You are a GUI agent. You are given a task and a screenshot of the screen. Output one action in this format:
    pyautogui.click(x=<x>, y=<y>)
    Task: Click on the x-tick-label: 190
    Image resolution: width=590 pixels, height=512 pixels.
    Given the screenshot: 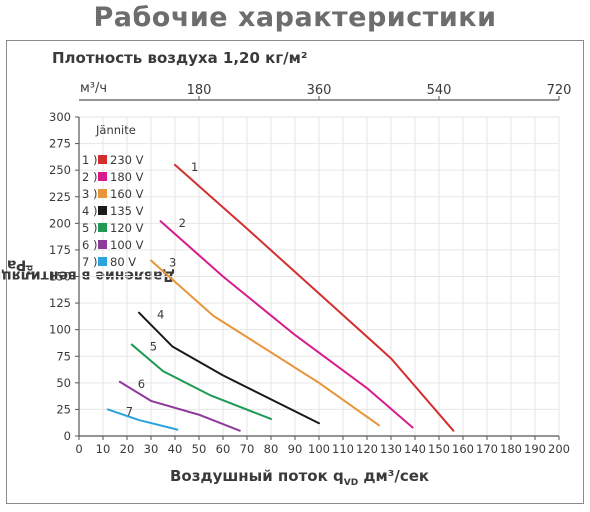 What is the action you would take?
    pyautogui.click(x=535, y=449)
    